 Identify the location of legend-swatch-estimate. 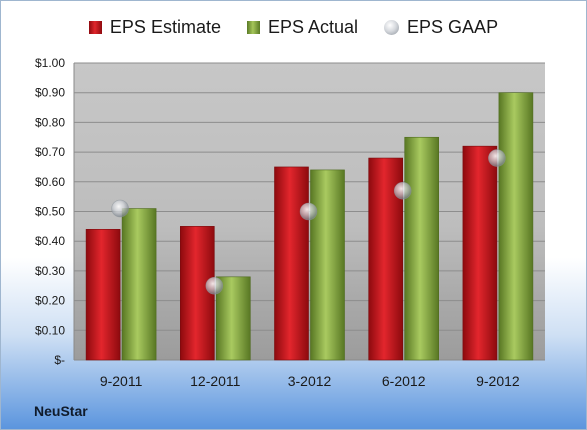
(95, 27).